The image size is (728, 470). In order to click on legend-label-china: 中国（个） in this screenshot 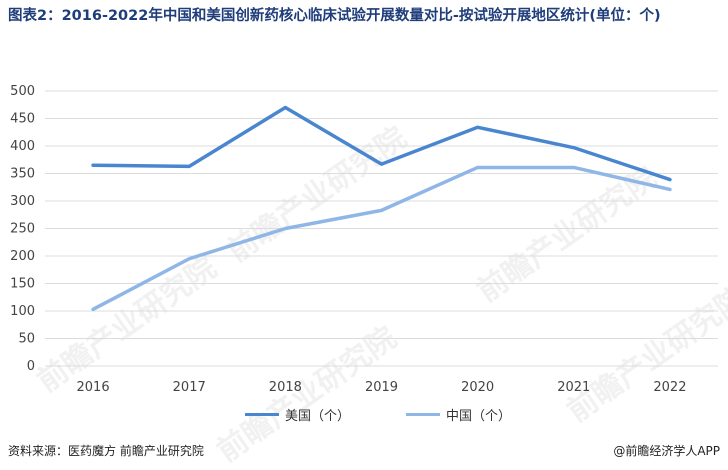, I will do `click(479, 416)`.